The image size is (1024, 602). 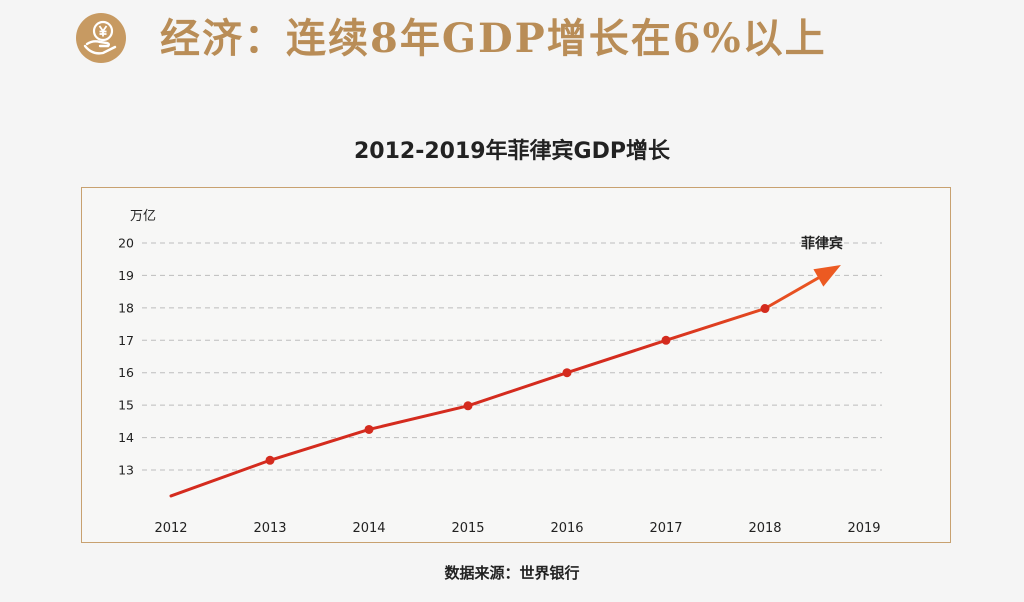 What do you see at coordinates (764, 528) in the screenshot?
I see `x-tick-label: 2018` at bounding box center [764, 528].